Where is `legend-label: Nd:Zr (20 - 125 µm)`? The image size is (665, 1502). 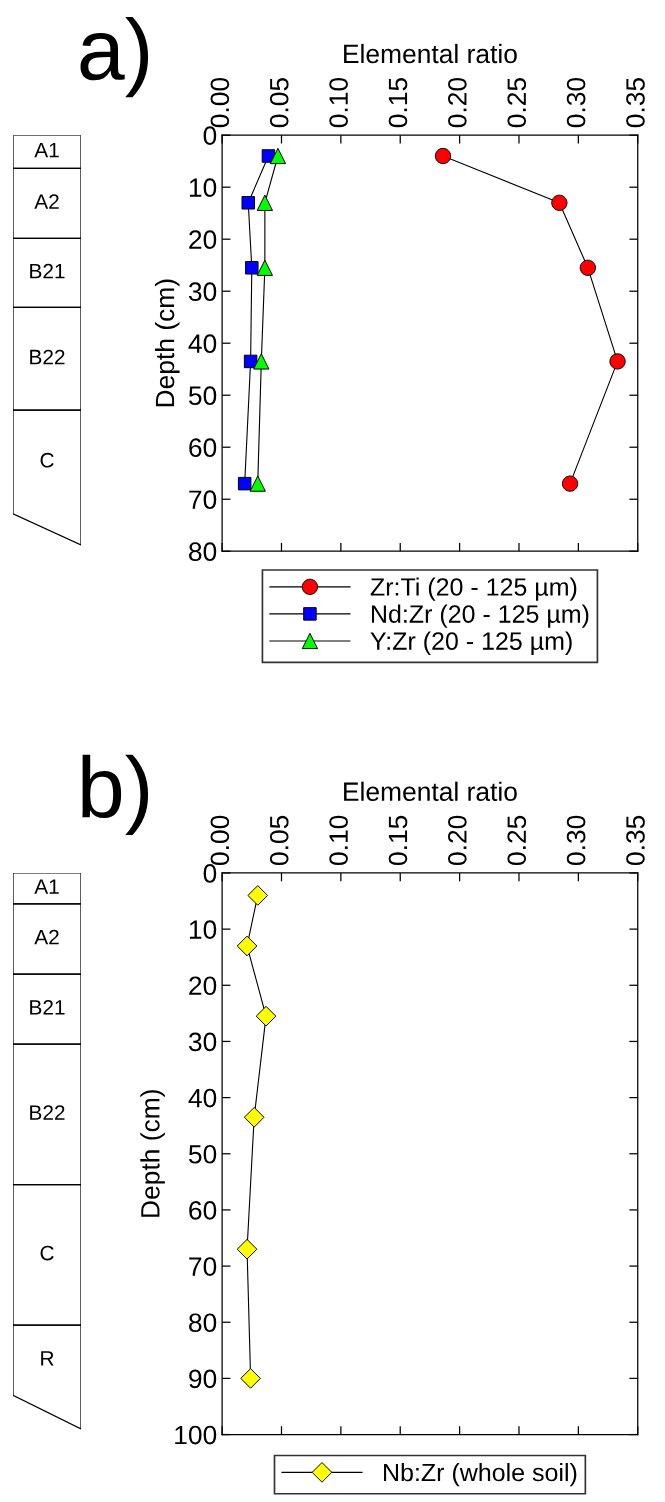
legend-label: Nd:Zr (20 - 125 µm) is located at coordinates (480, 616).